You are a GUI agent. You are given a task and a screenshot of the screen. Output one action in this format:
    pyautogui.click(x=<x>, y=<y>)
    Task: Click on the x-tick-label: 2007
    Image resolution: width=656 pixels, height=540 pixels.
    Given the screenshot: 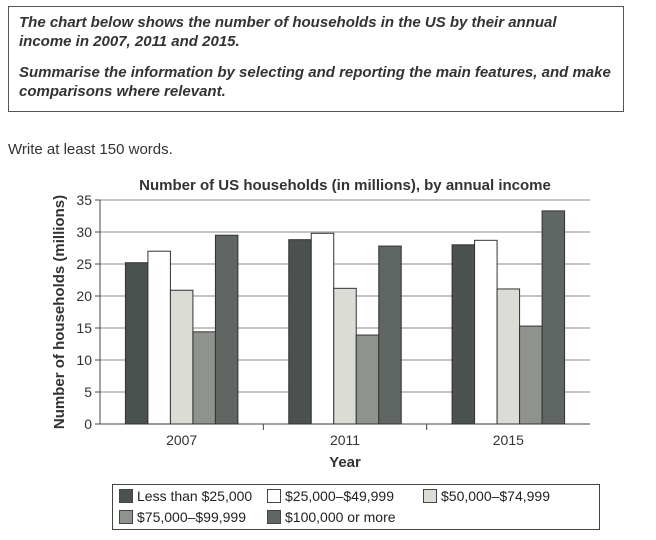 What is the action you would take?
    pyautogui.click(x=181, y=440)
    